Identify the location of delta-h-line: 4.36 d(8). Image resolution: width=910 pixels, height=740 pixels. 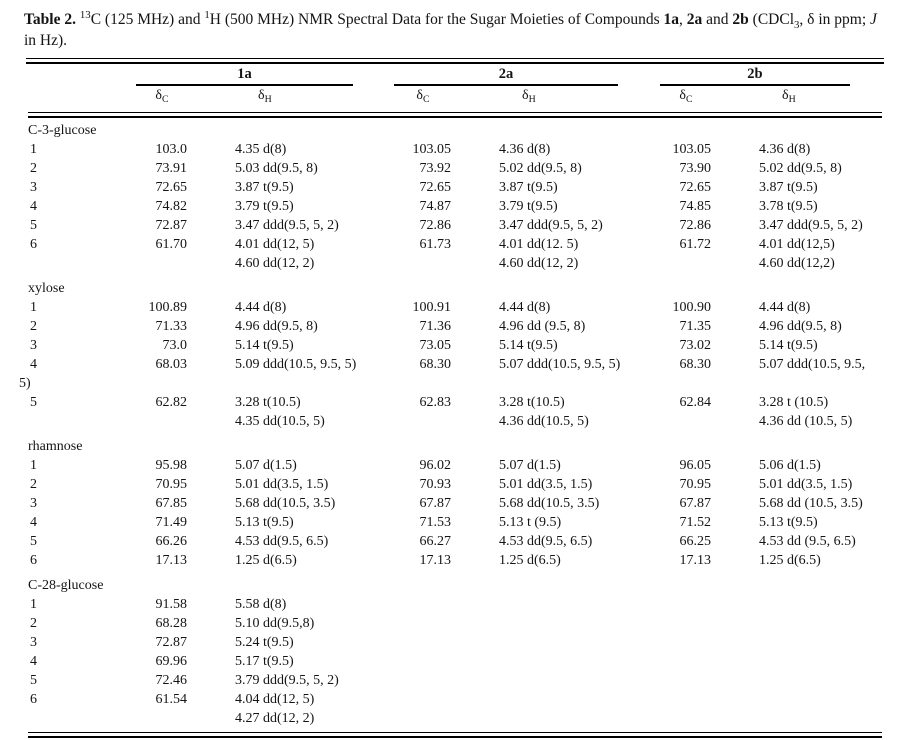
(525, 149).